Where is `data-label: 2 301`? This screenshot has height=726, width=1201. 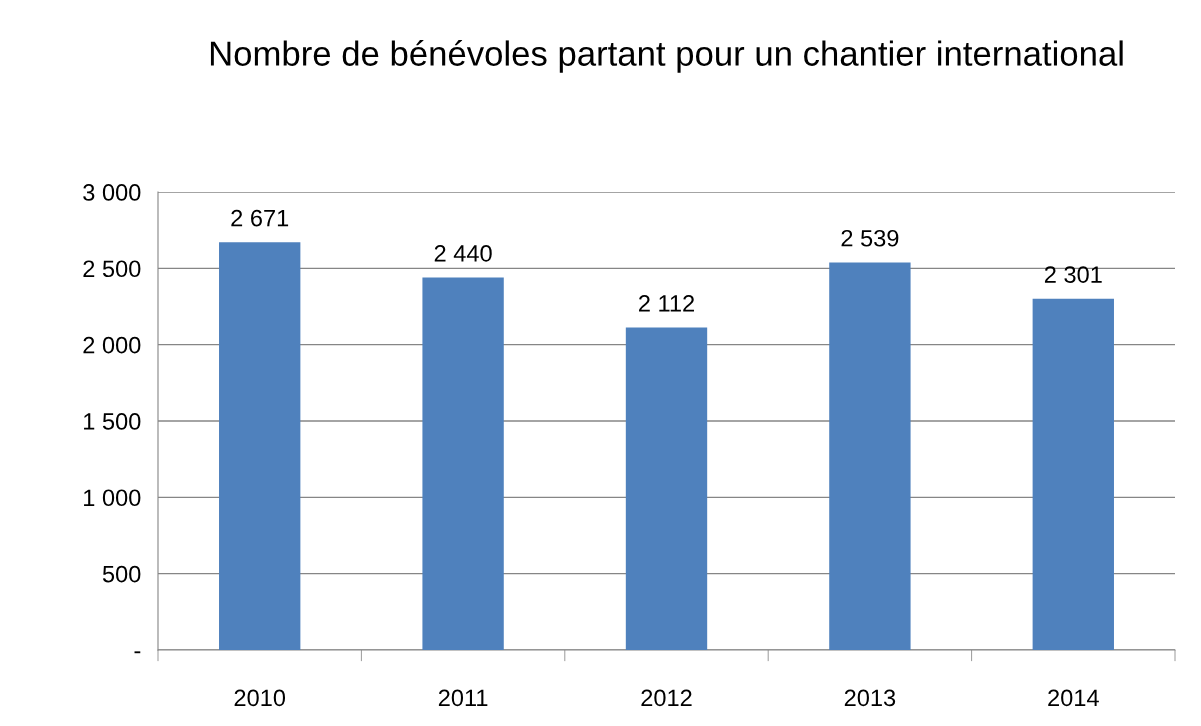 data-label: 2 301 is located at coordinates (1073, 274).